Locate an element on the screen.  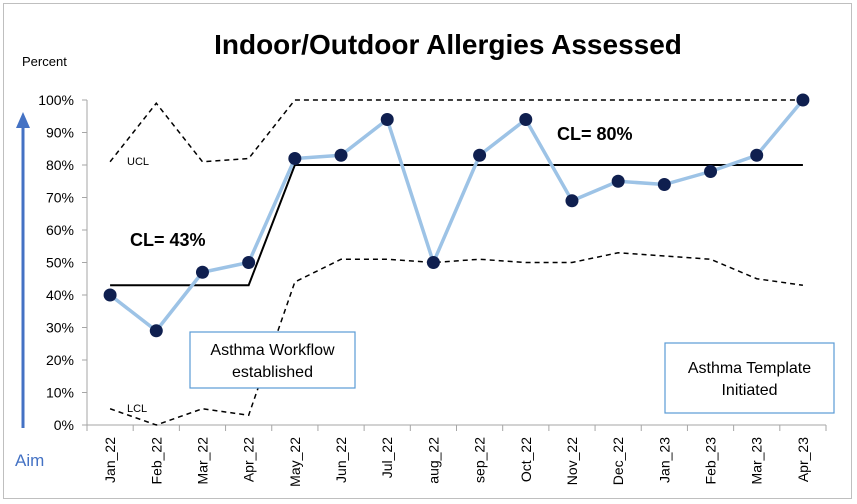
x-tick-label: aug_22 is located at coordinates (433, 460).